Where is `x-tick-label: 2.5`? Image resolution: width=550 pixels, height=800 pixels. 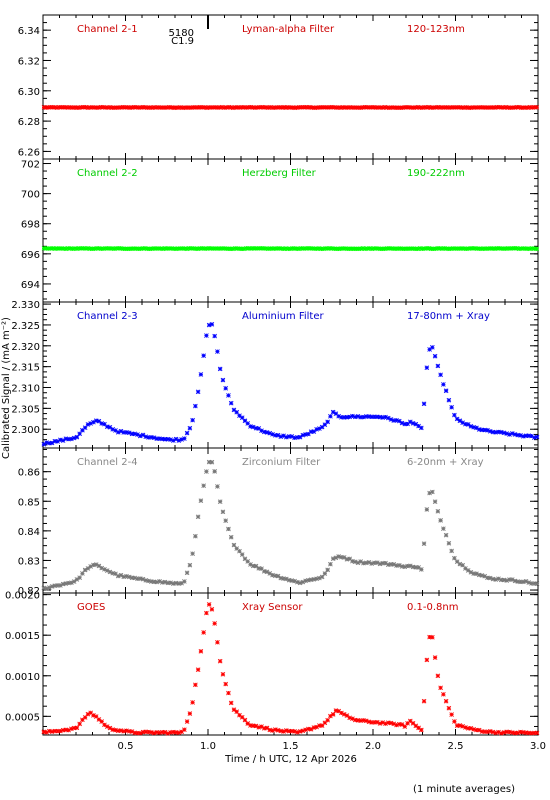
x-tick-label: 2.5 is located at coordinates (456, 746).